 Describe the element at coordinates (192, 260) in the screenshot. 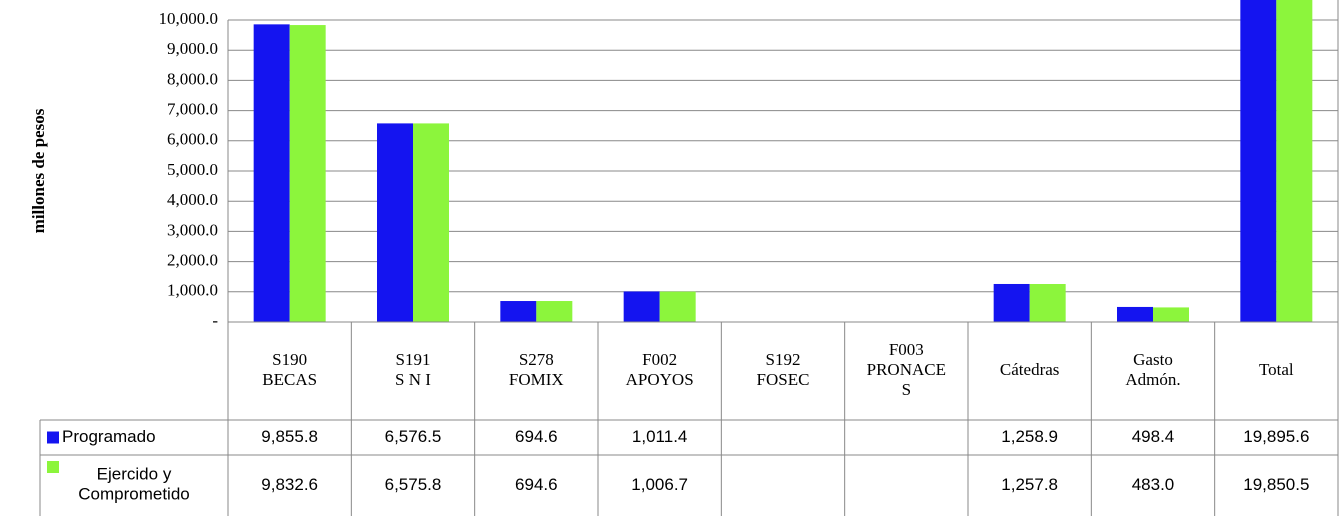

I see `y-tick-label: 2,000.0` at that location.